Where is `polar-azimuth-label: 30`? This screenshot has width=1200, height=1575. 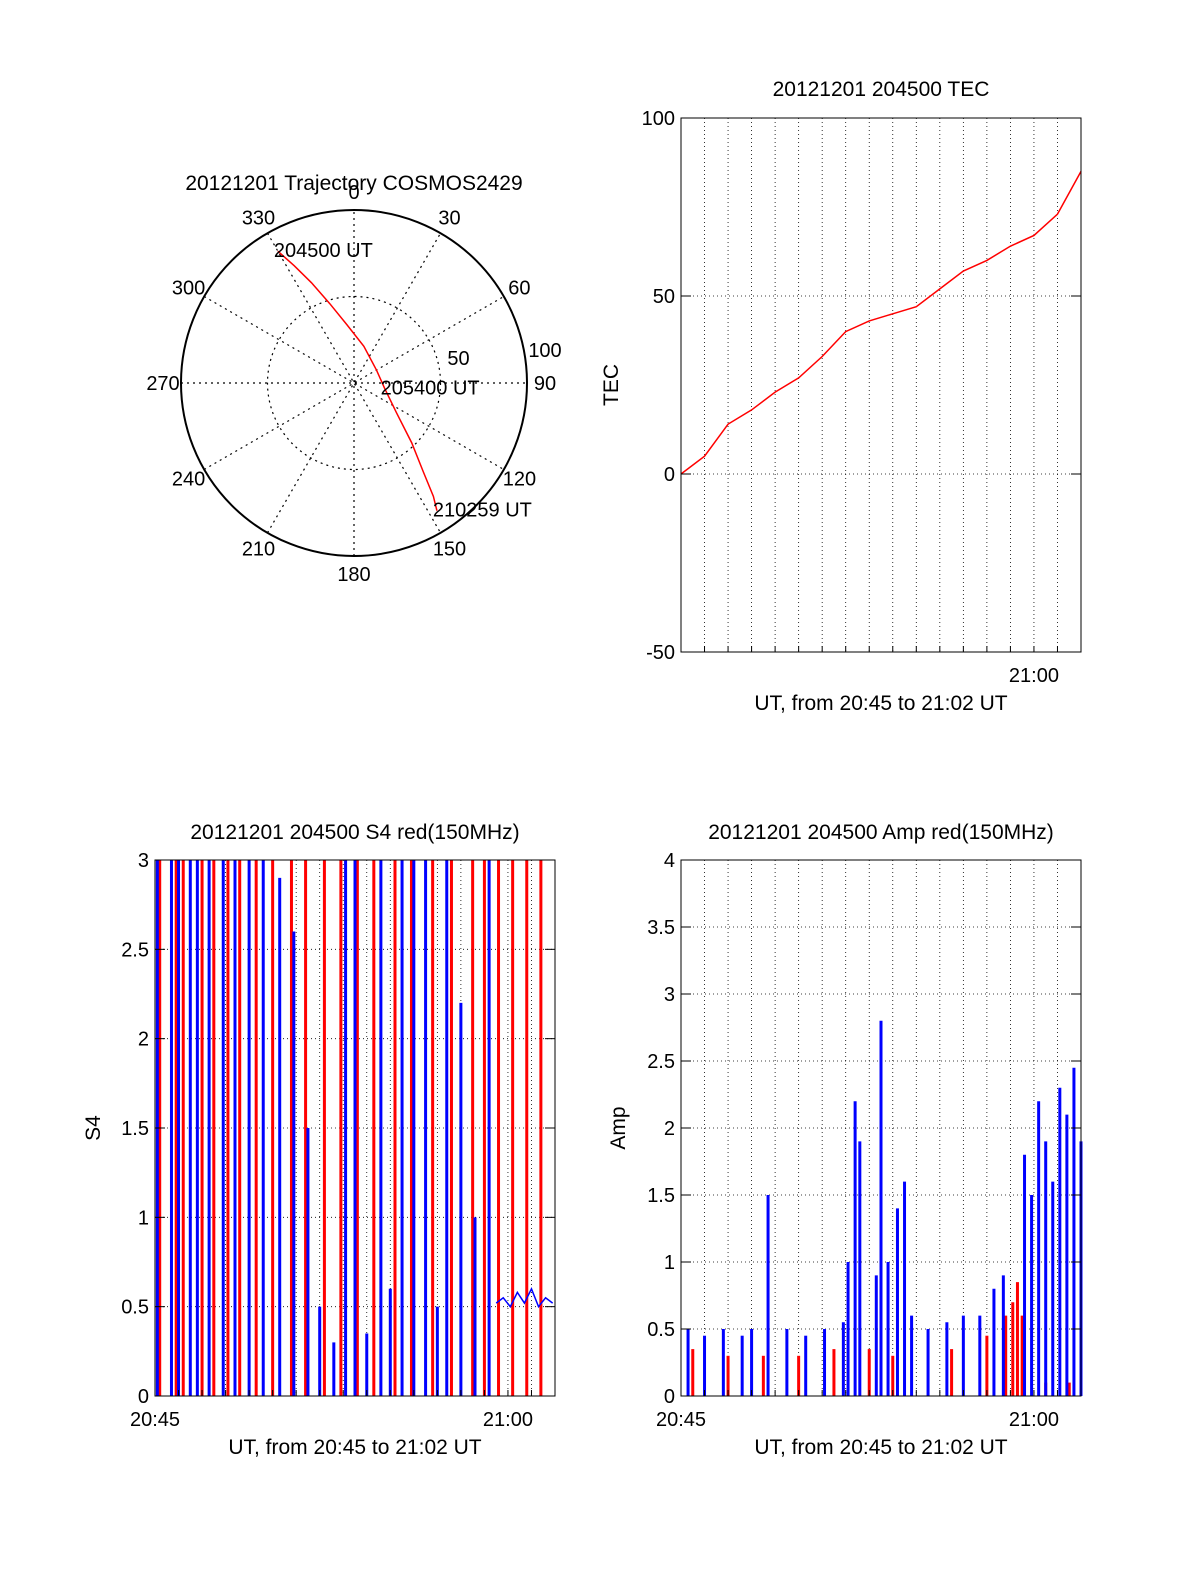 polar-azimuth-label: 30 is located at coordinates (449, 219).